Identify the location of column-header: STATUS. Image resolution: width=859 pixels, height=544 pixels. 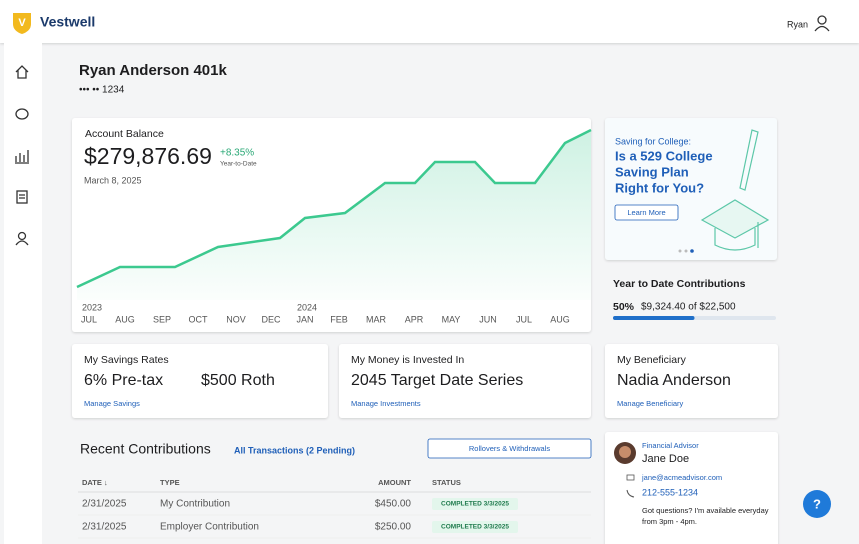
(446, 482).